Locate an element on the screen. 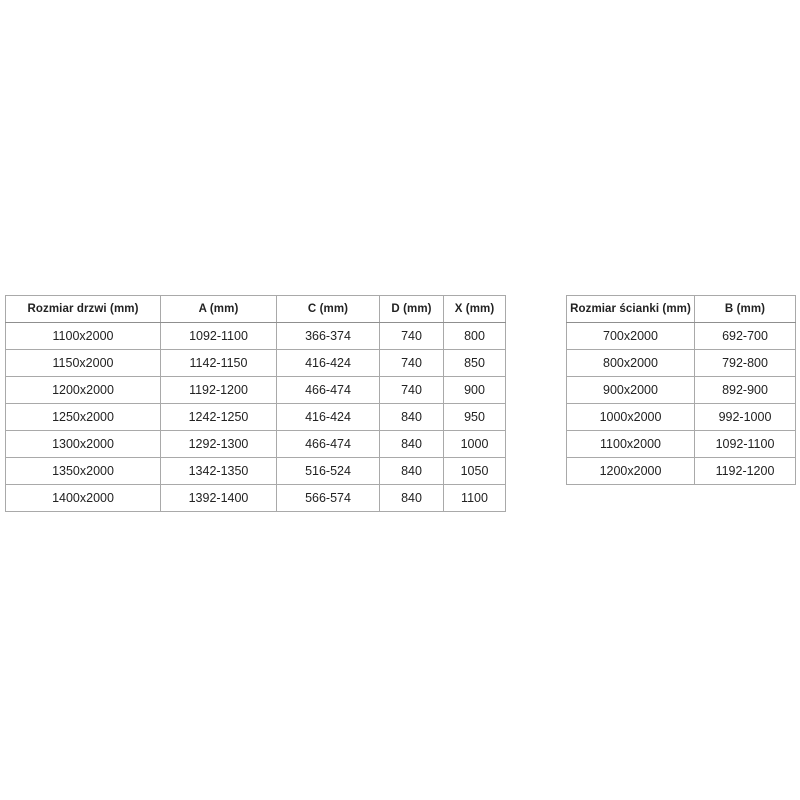  wall-table-header: Rozmiar ścianki (mm) B (mm) is located at coordinates (681, 309).